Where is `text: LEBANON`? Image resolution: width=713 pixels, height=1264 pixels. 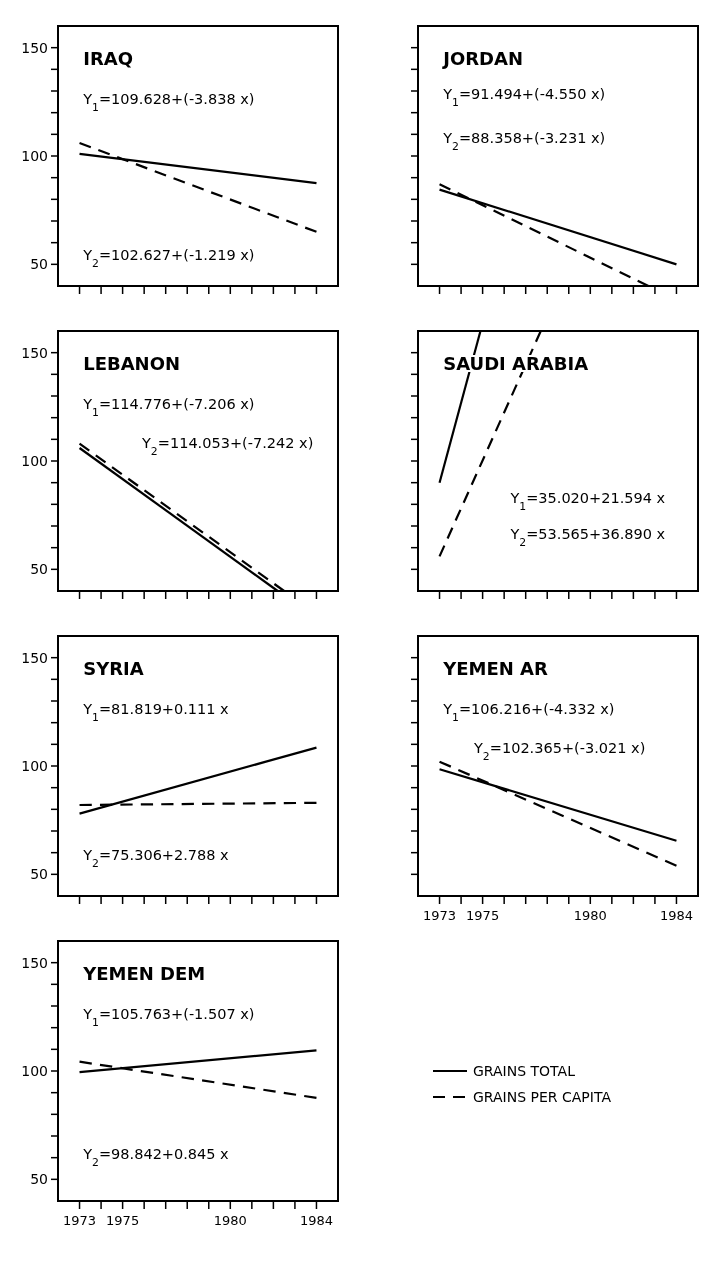 text: LEBANON is located at coordinates (132, 363).